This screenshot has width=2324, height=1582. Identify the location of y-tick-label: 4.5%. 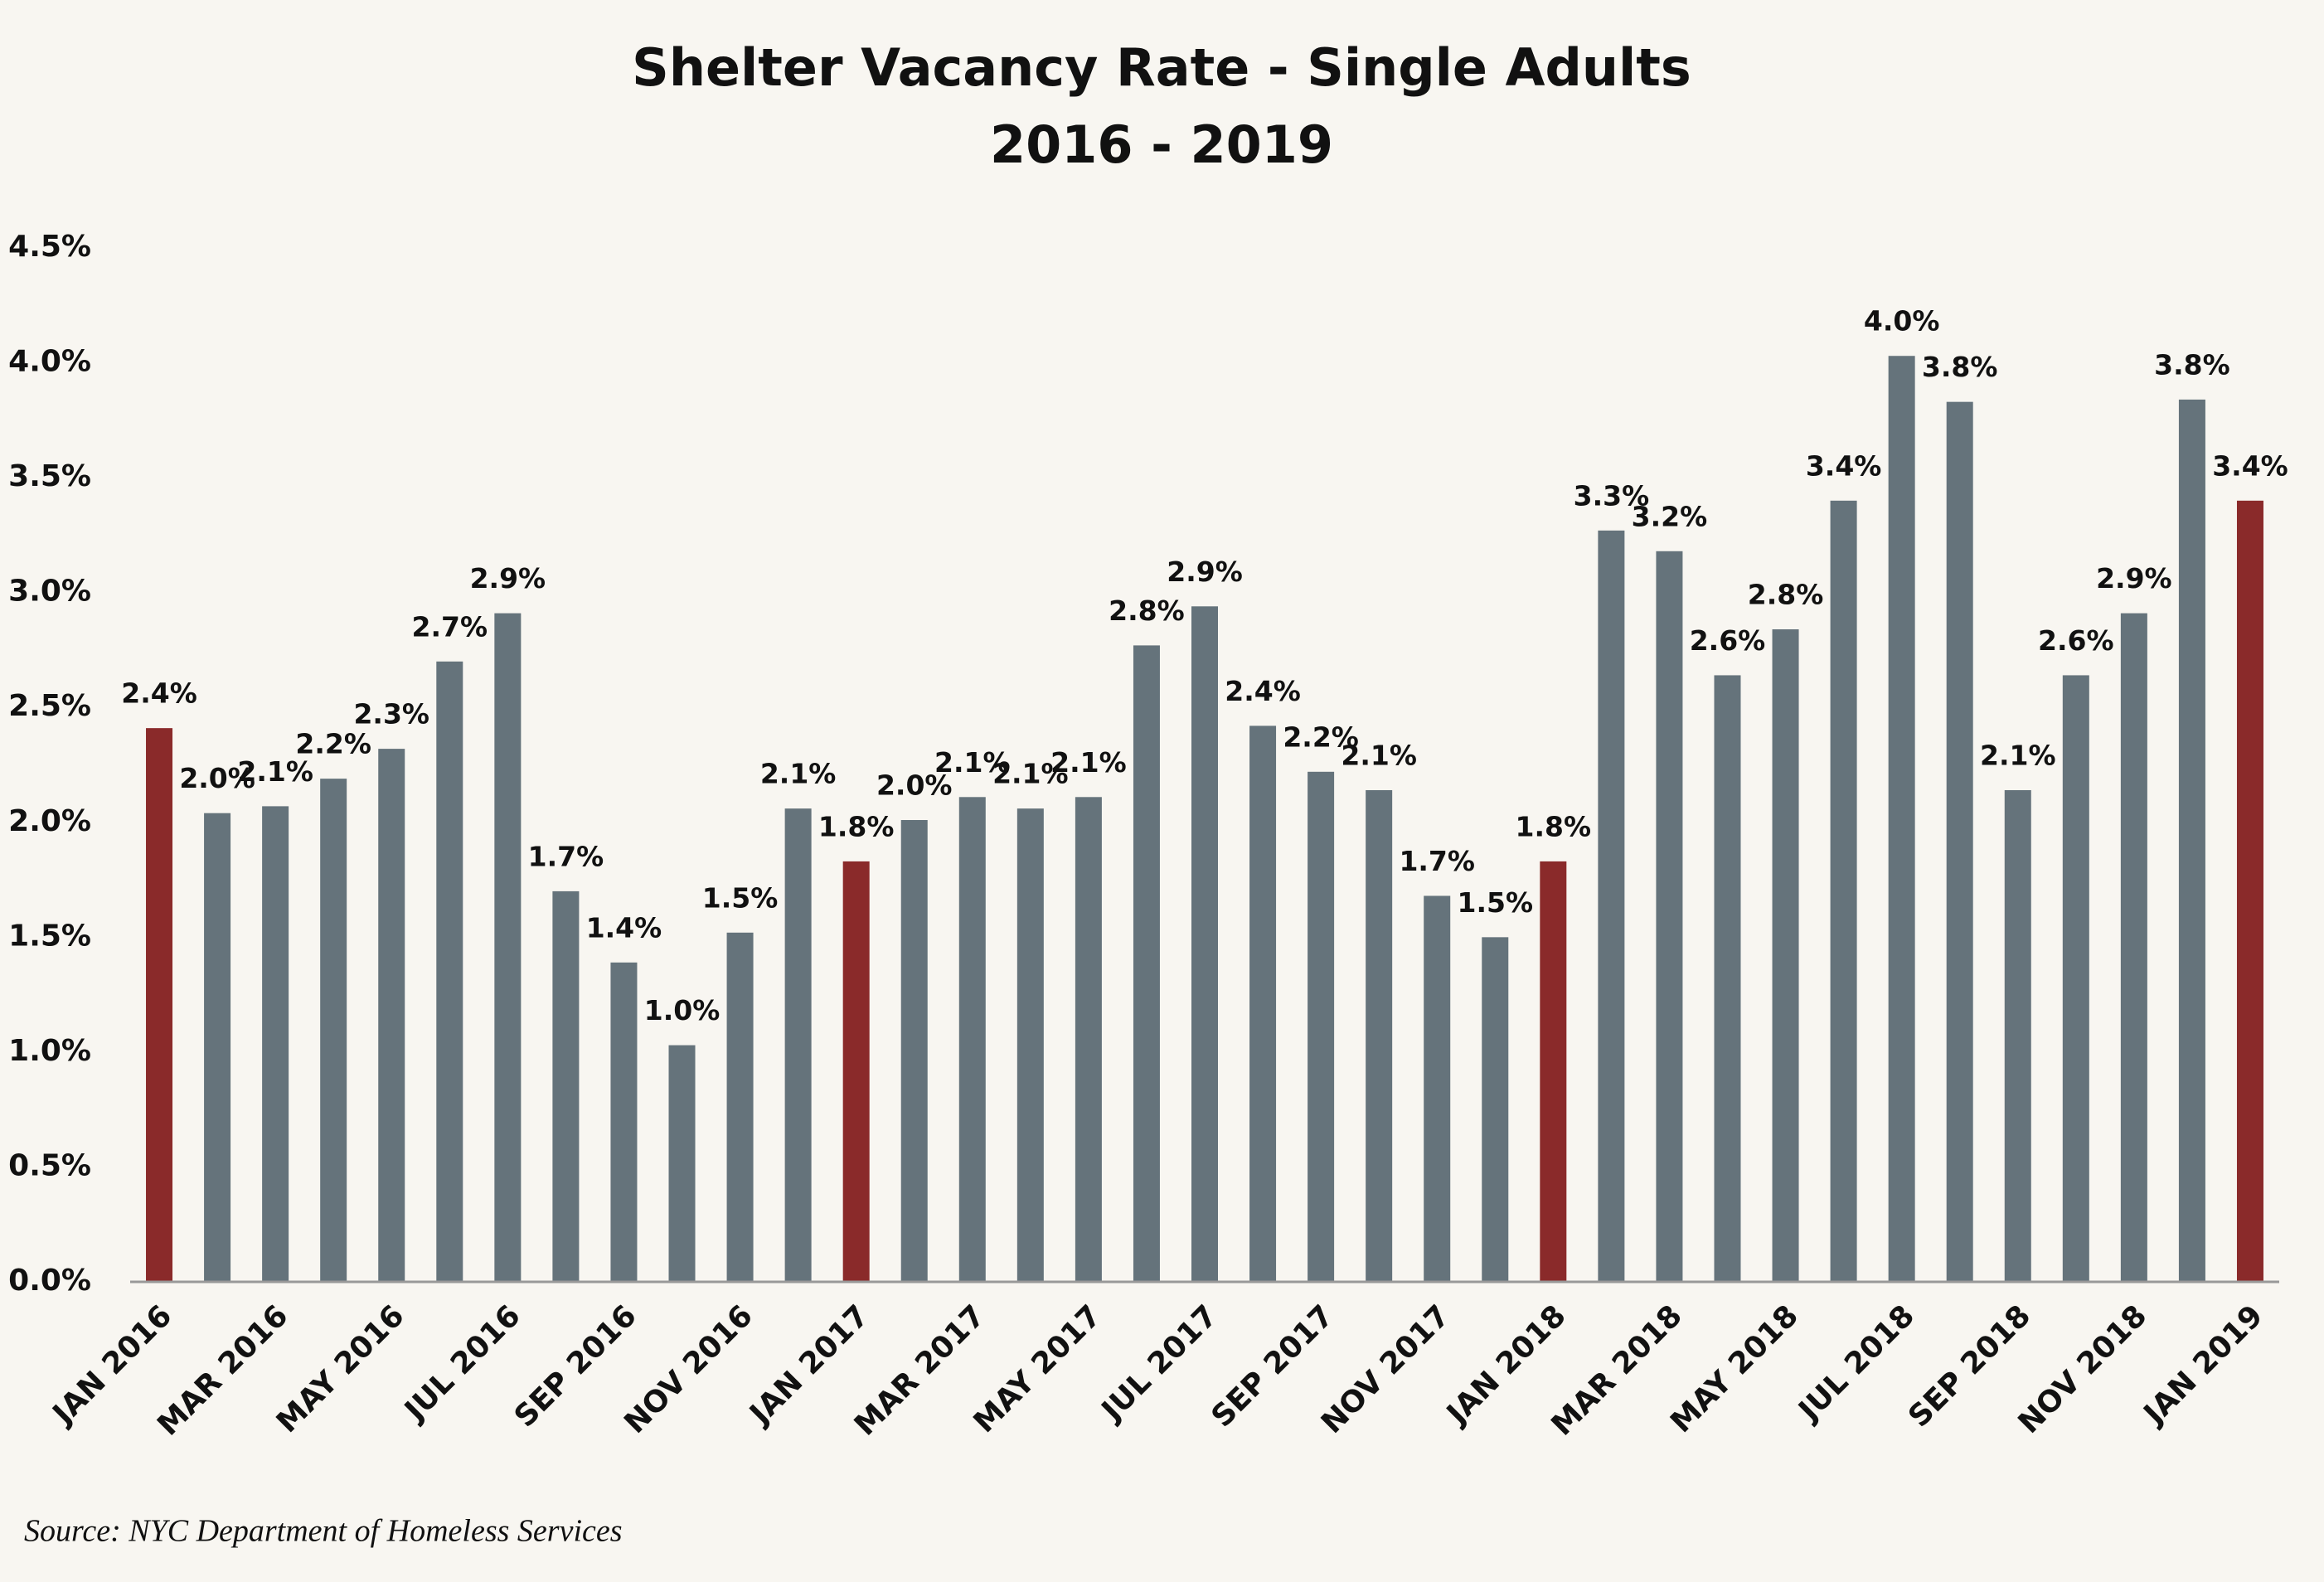
(49, 247).